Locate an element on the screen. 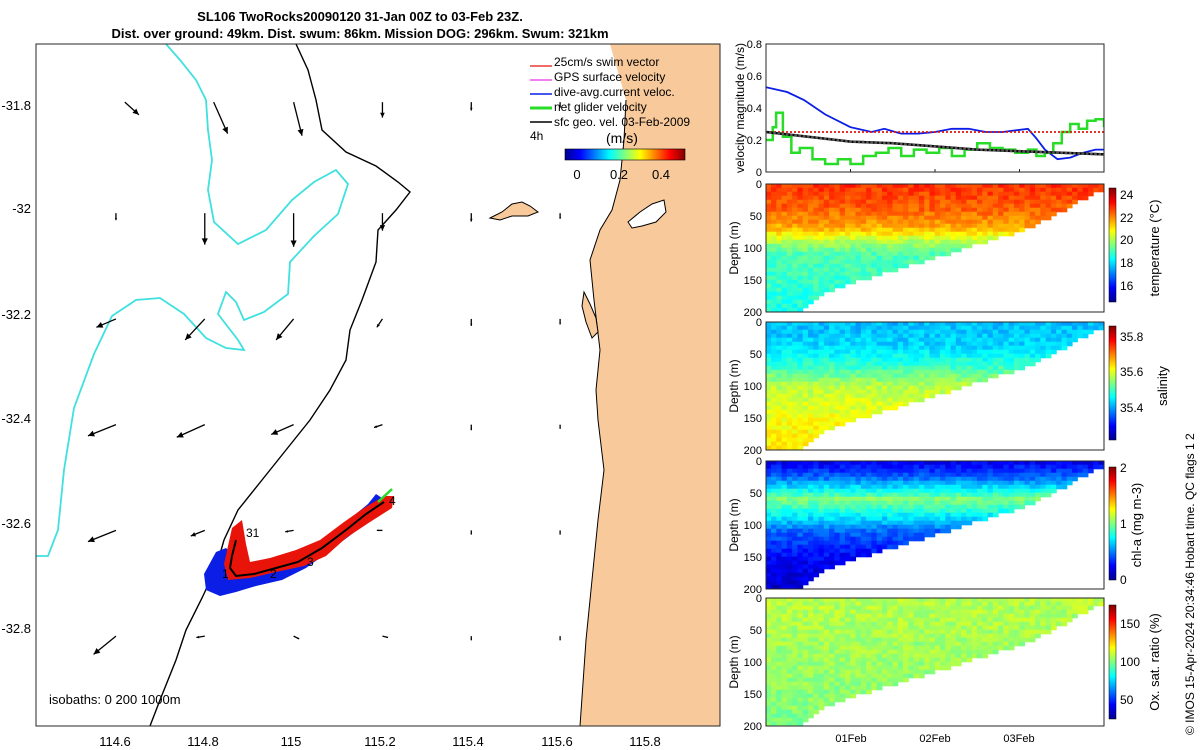 The image size is (1200, 750). isobath-label: isobaths: 0 200 1000m is located at coordinates (115, 699).